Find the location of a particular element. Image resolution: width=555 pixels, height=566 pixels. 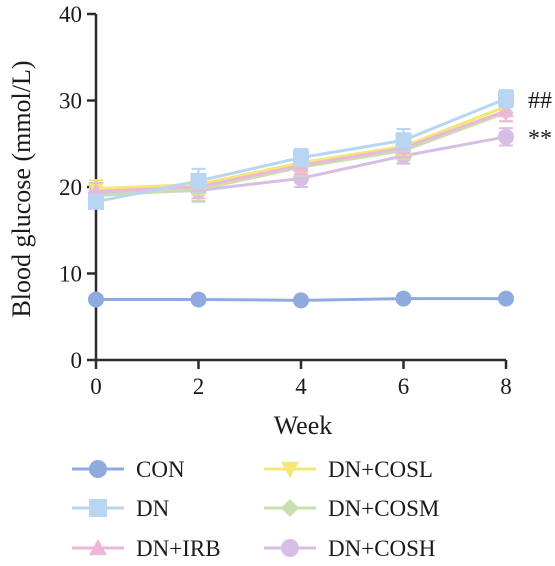

legend-label: DN+COSH is located at coordinates (382, 548).